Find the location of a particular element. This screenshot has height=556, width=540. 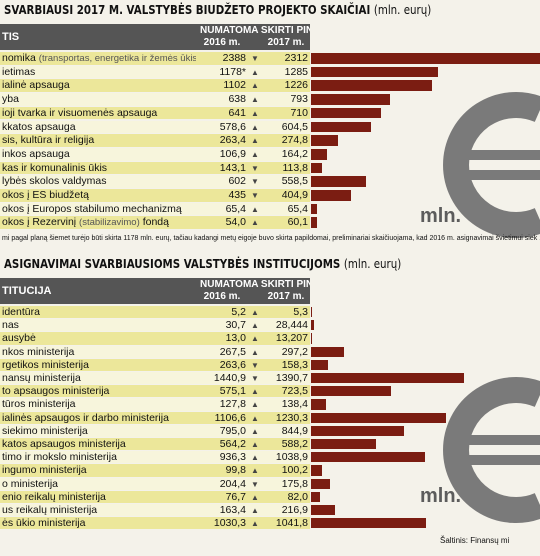

value-2016: 163,4 is located at coordinates (232, 510).